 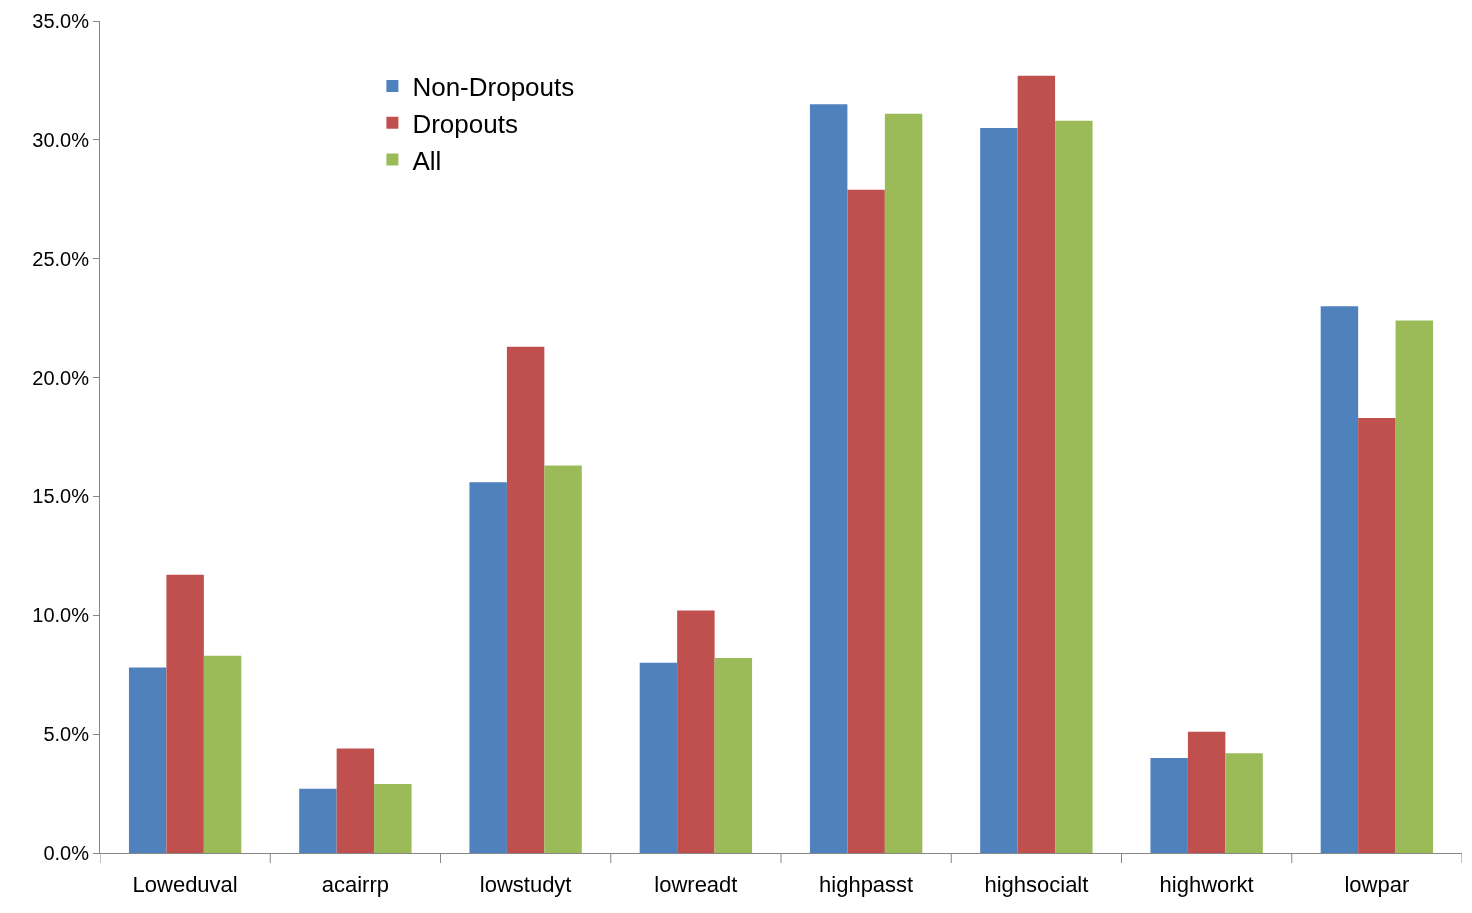 What do you see at coordinates (66, 853) in the screenshot?
I see `y-tick-label: 0.0%` at bounding box center [66, 853].